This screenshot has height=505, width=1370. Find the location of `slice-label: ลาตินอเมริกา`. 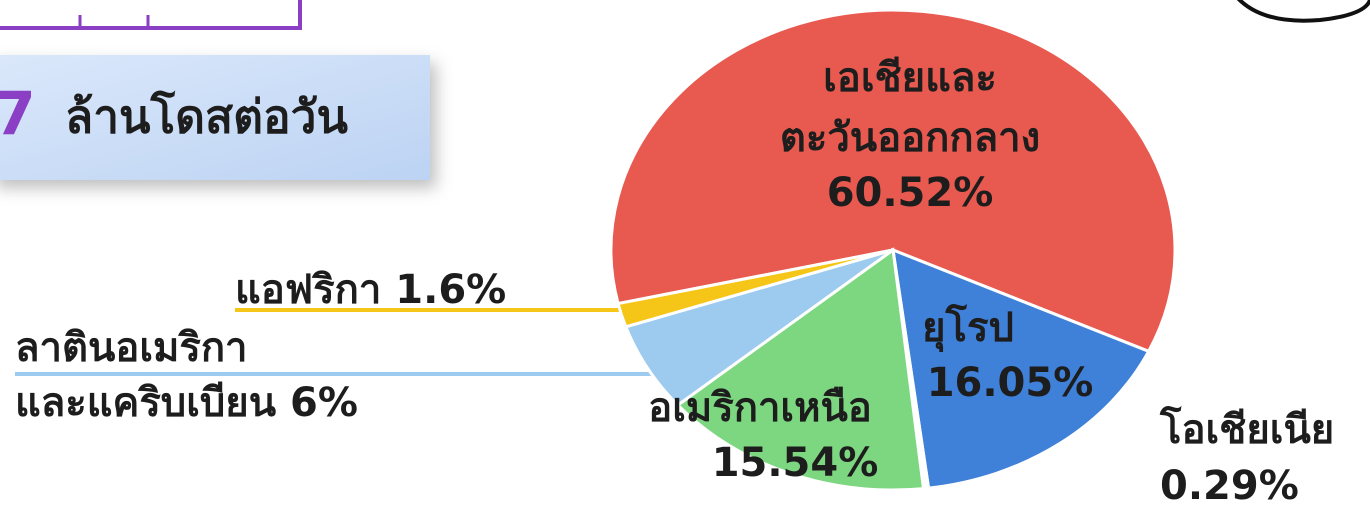

slice-label: ลาตินอเมริกา is located at coordinates (131, 348).